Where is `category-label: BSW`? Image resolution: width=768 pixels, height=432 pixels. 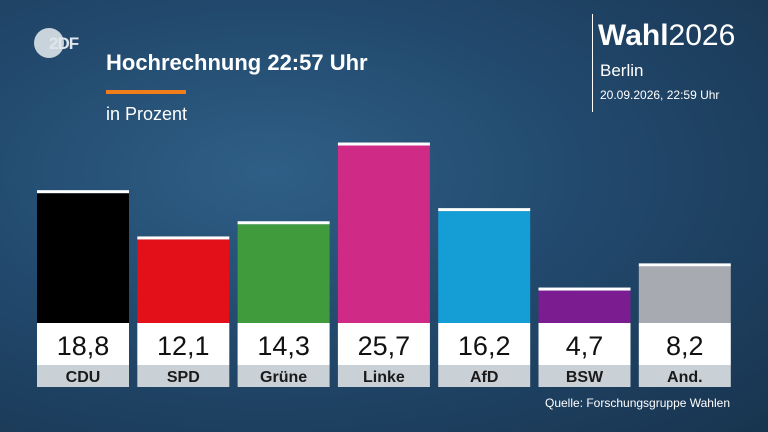
category-label: BSW is located at coordinates (585, 377).